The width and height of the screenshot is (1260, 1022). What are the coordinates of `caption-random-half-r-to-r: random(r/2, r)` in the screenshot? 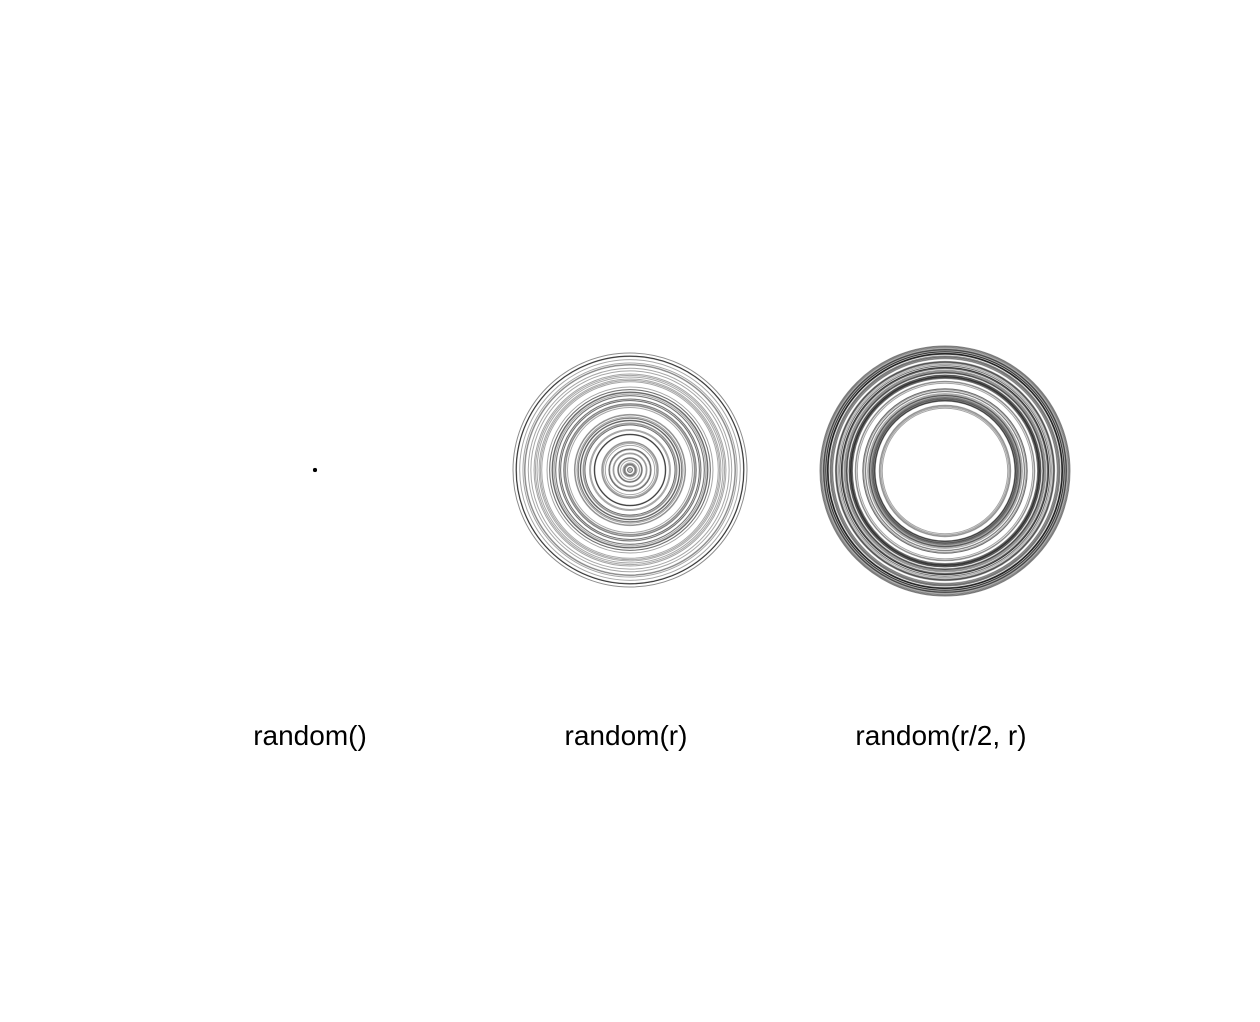 It's located at (941, 735).